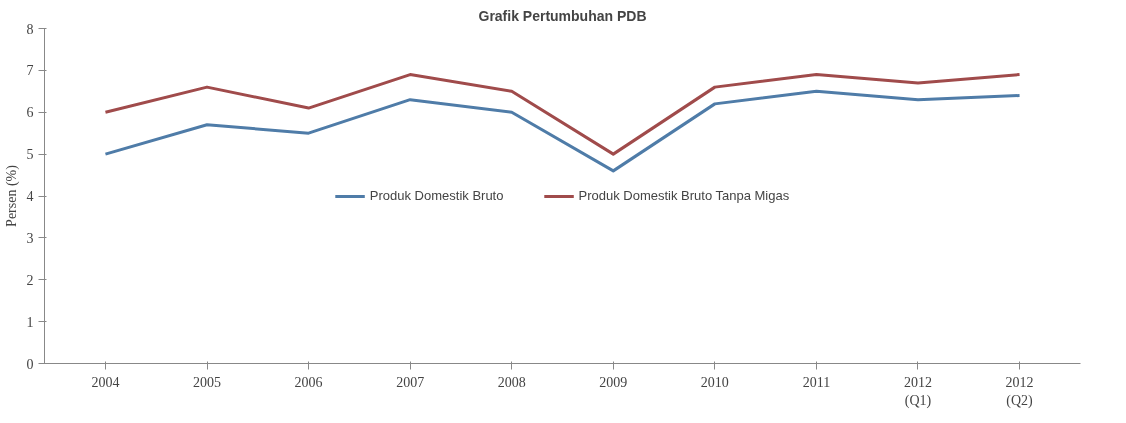 The height and width of the screenshot is (423, 1126). I want to click on chart-title: Grafik Pertumbuhan PDB, so click(562, 15).